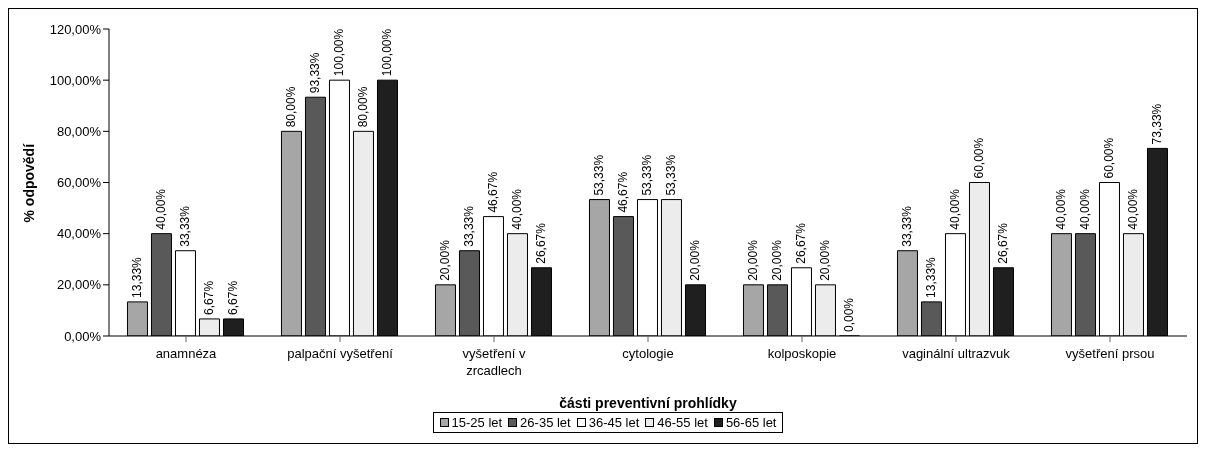 This screenshot has width=1209, height=454. I want to click on y-tick-label: 80,00%, so click(79, 131).